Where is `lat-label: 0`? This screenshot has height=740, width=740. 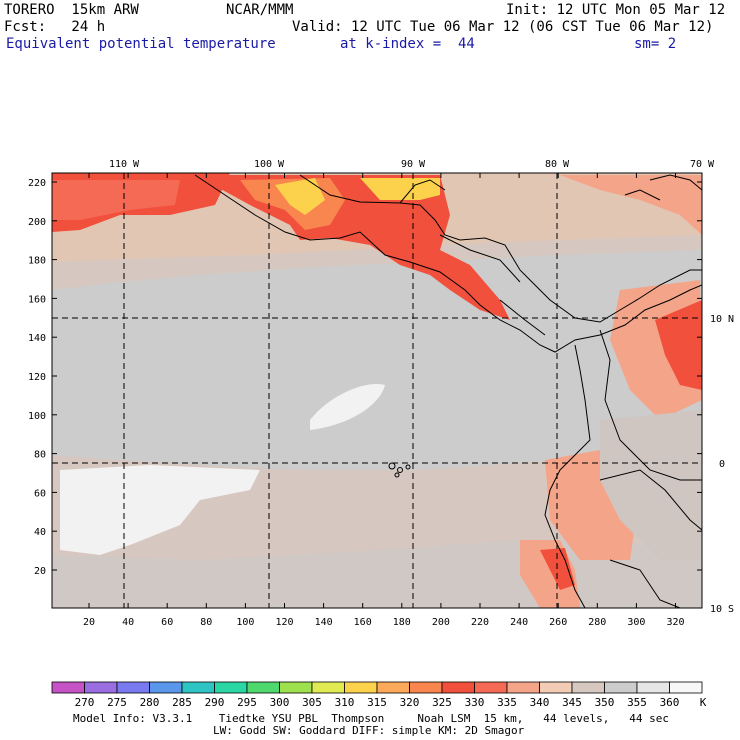
lat-label: 0 is located at coordinates (722, 464).